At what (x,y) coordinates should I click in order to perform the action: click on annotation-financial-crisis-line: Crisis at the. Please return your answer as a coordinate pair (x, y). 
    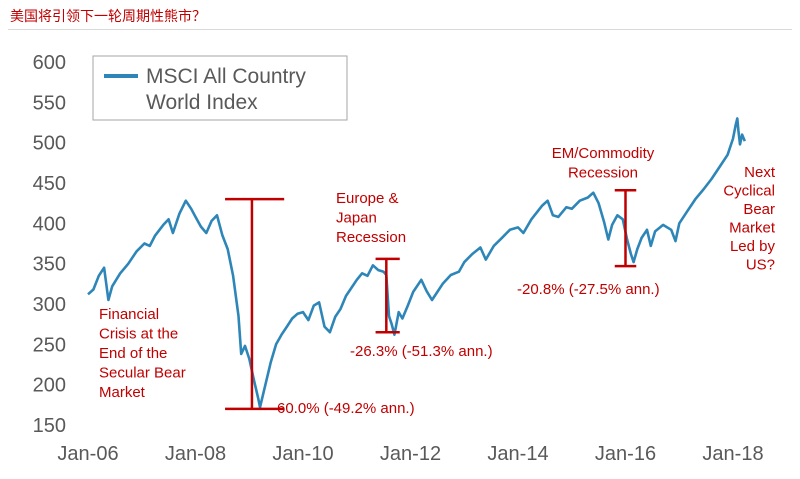
    Looking at the image, I should click on (138, 334).